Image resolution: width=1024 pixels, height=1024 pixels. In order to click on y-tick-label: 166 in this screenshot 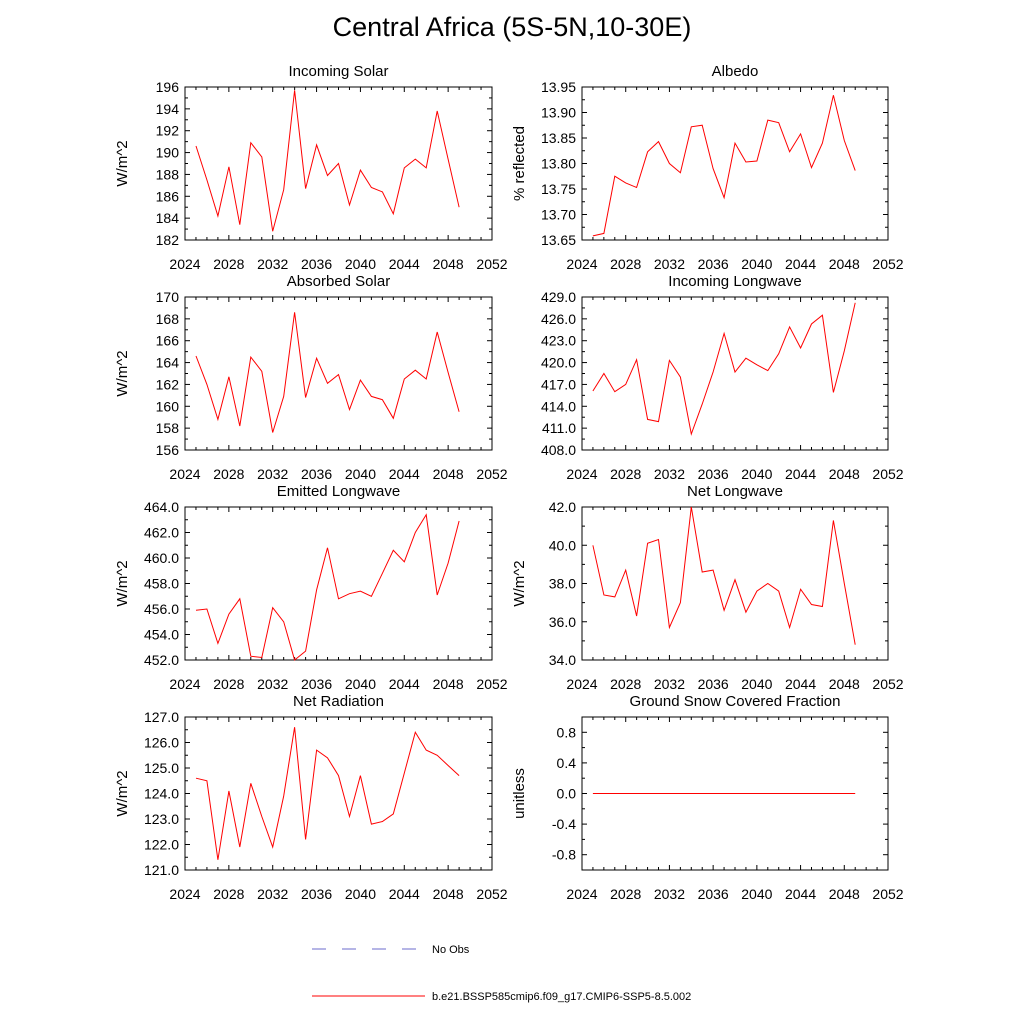, I will do `click(168, 341)`.